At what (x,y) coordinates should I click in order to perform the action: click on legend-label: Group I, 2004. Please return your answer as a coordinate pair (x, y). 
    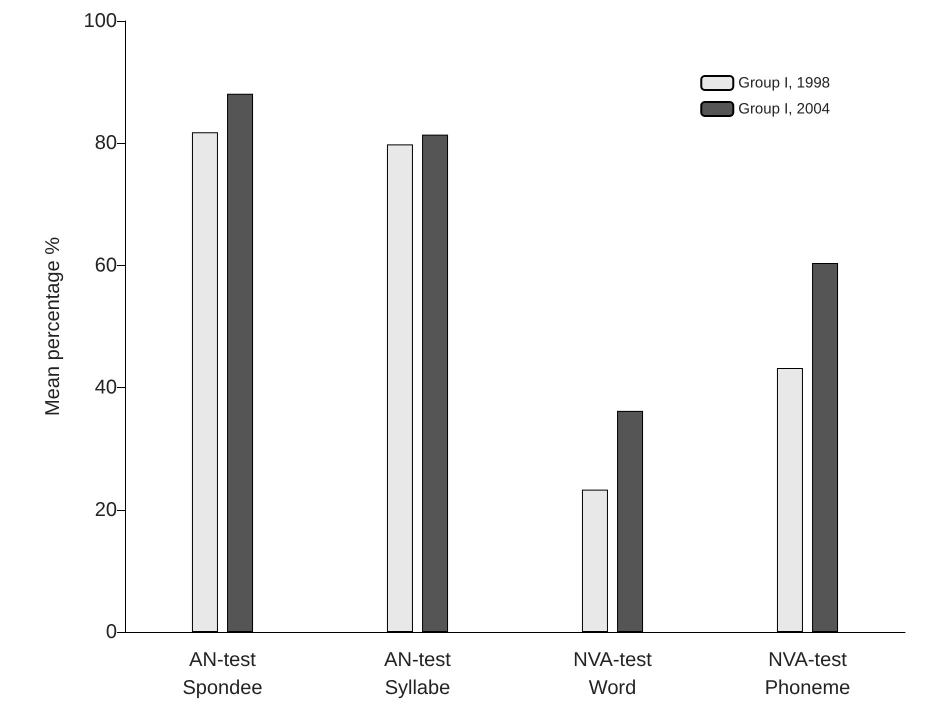
    Looking at the image, I should click on (784, 109).